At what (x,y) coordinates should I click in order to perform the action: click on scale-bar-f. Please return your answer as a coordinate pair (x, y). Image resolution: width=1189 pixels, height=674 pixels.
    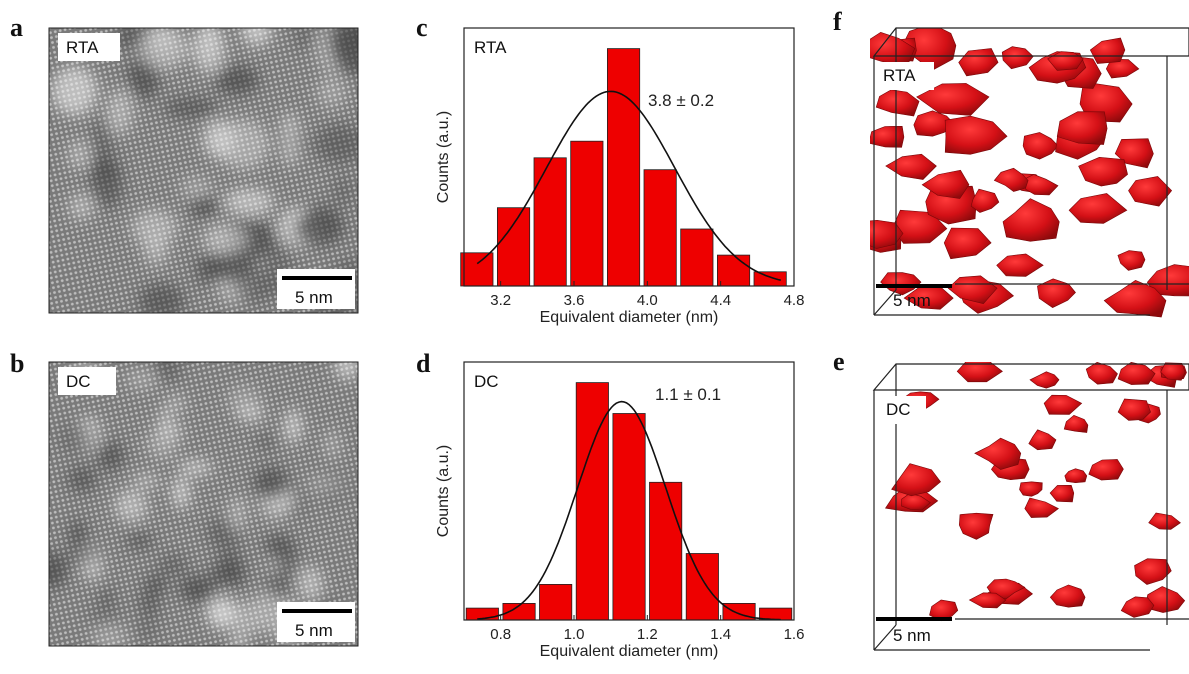
    Looking at the image, I should click on (914, 286).